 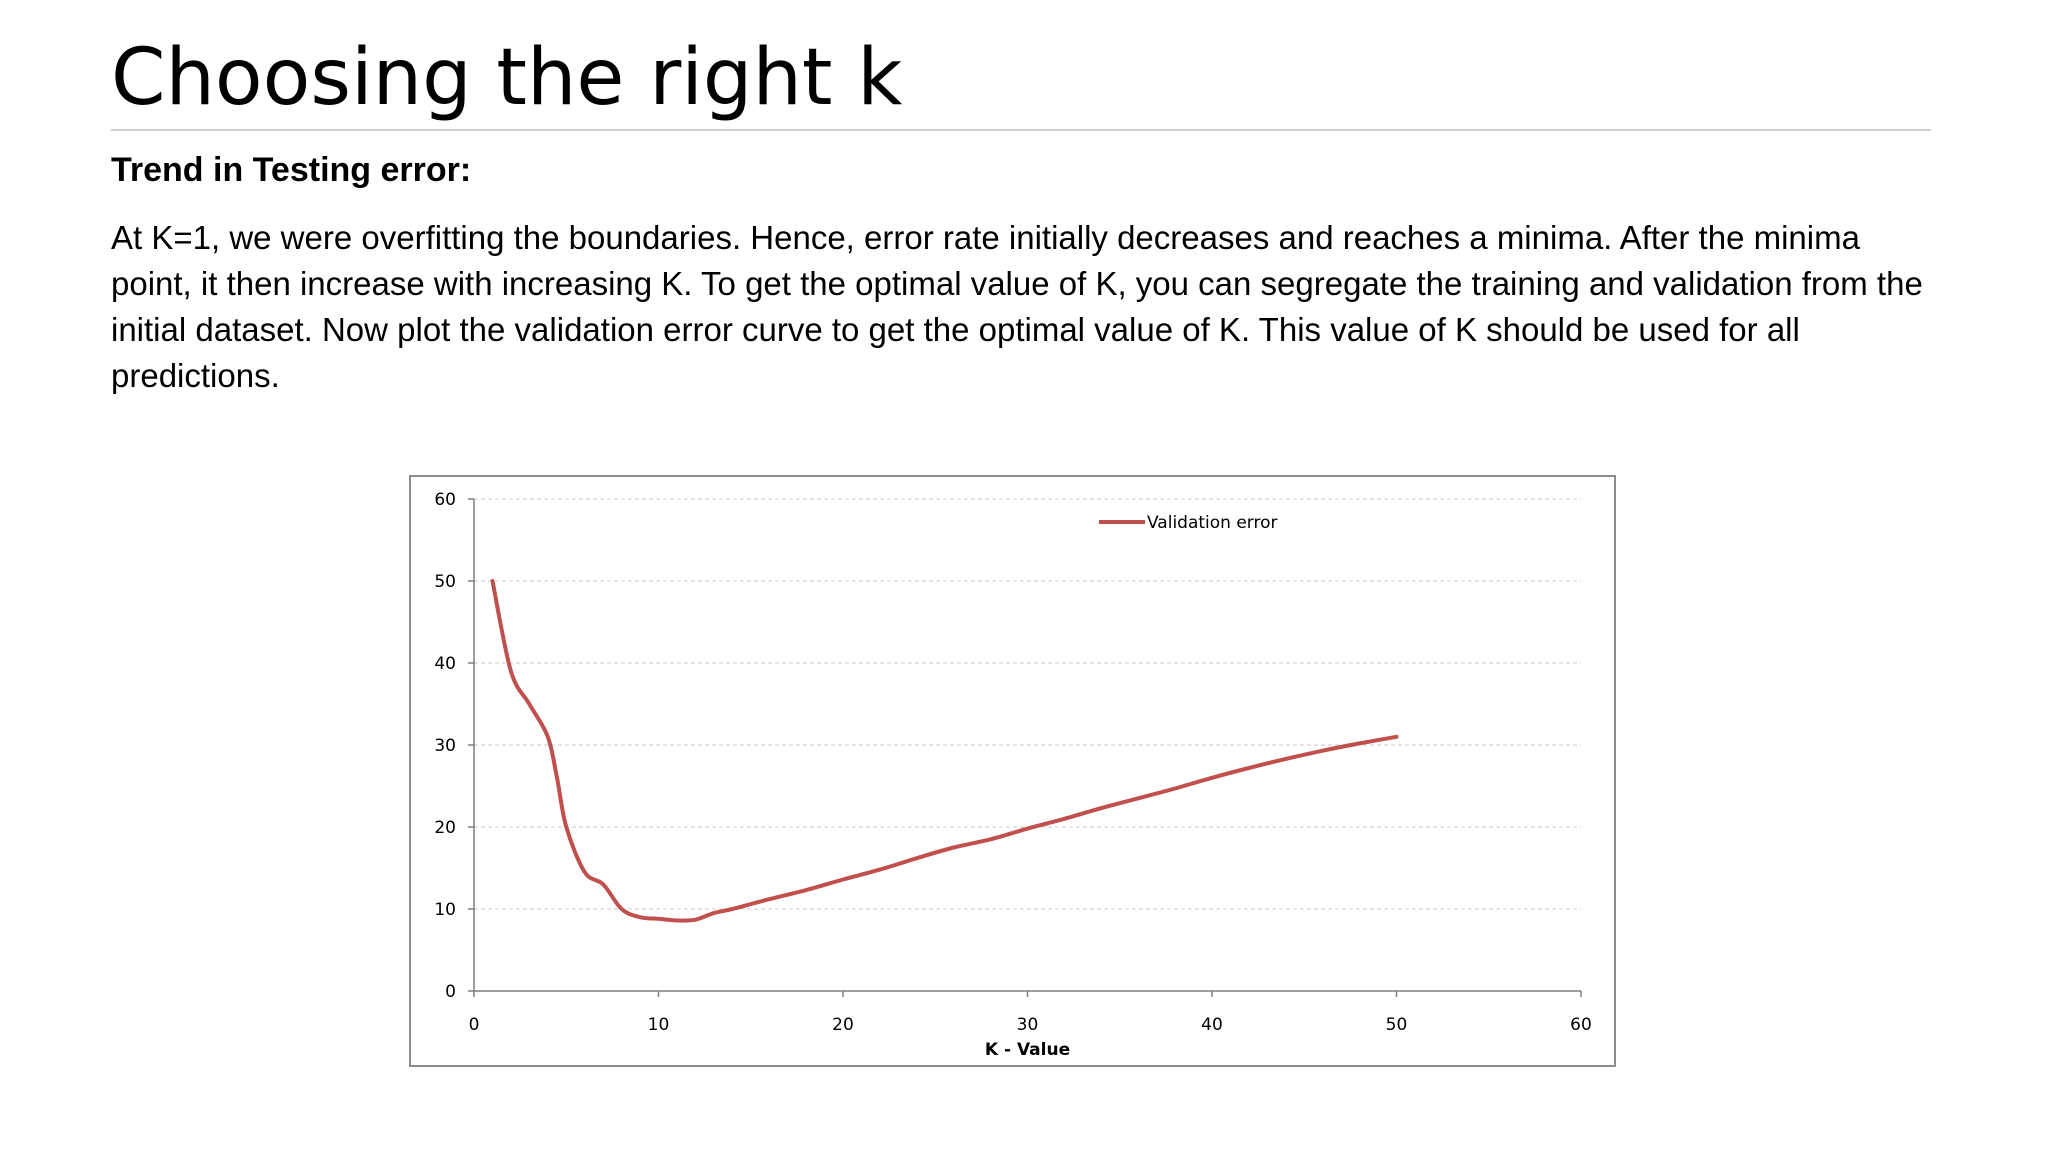 I want to click on section-subheading: Trend in Testing error:, so click(x=291, y=170).